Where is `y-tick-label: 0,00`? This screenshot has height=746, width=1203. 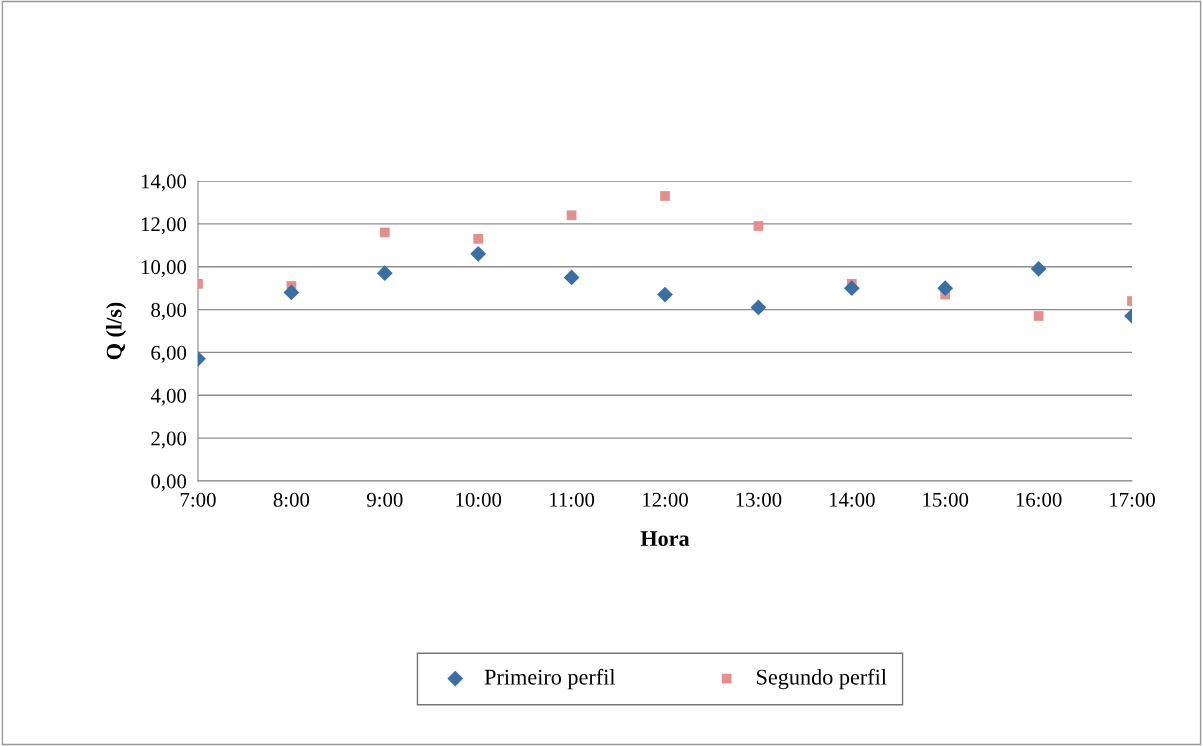 y-tick-label: 0,00 is located at coordinates (169, 483).